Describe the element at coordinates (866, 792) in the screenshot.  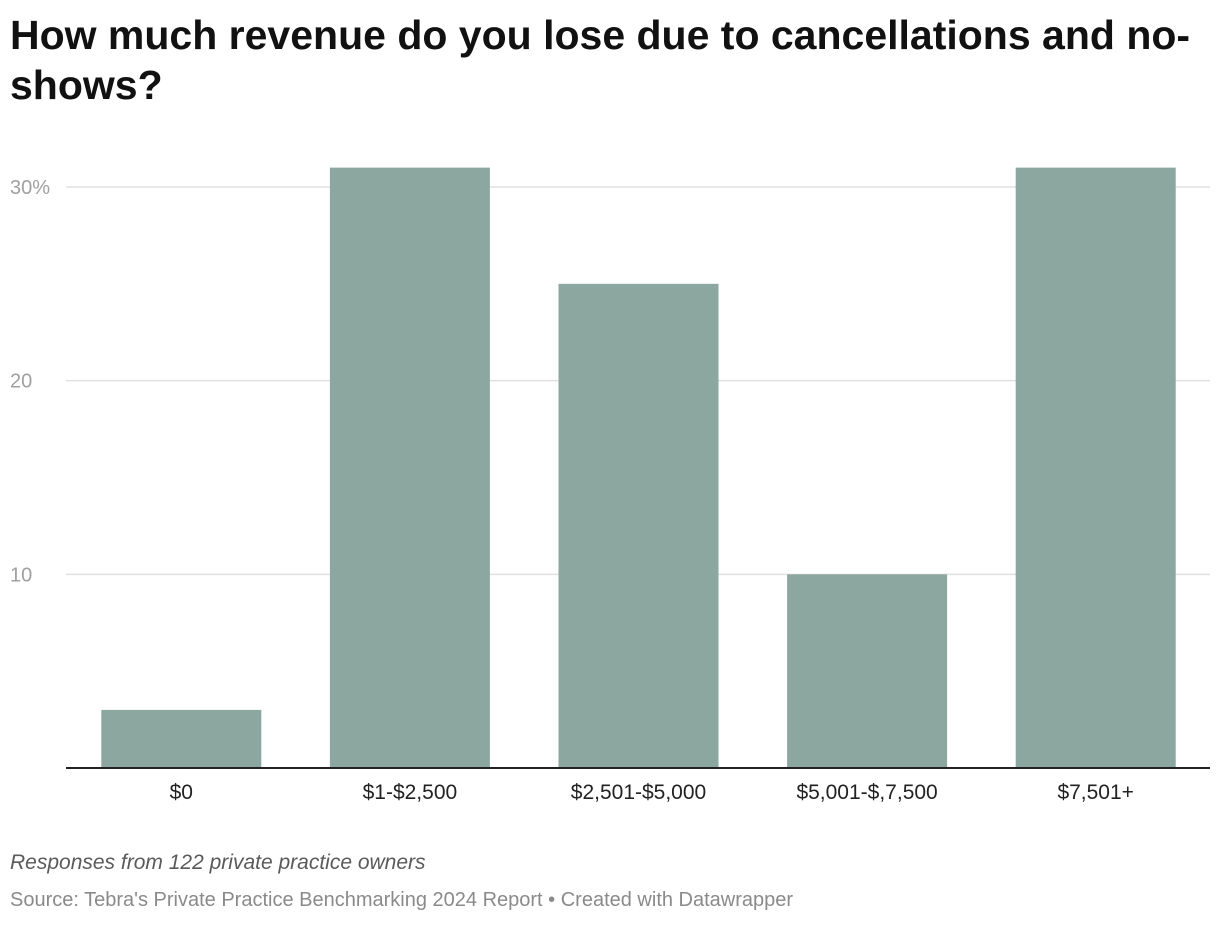
I see `x-category-label: $5,001-$,7,500` at that location.